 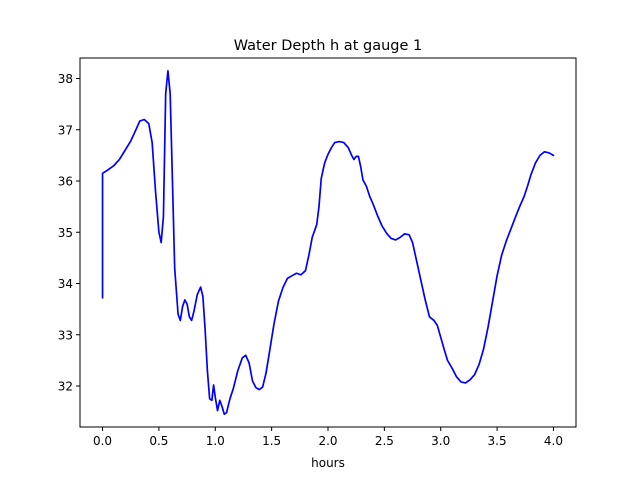 I want to click on x-tick-label: 1.5, so click(x=271, y=441).